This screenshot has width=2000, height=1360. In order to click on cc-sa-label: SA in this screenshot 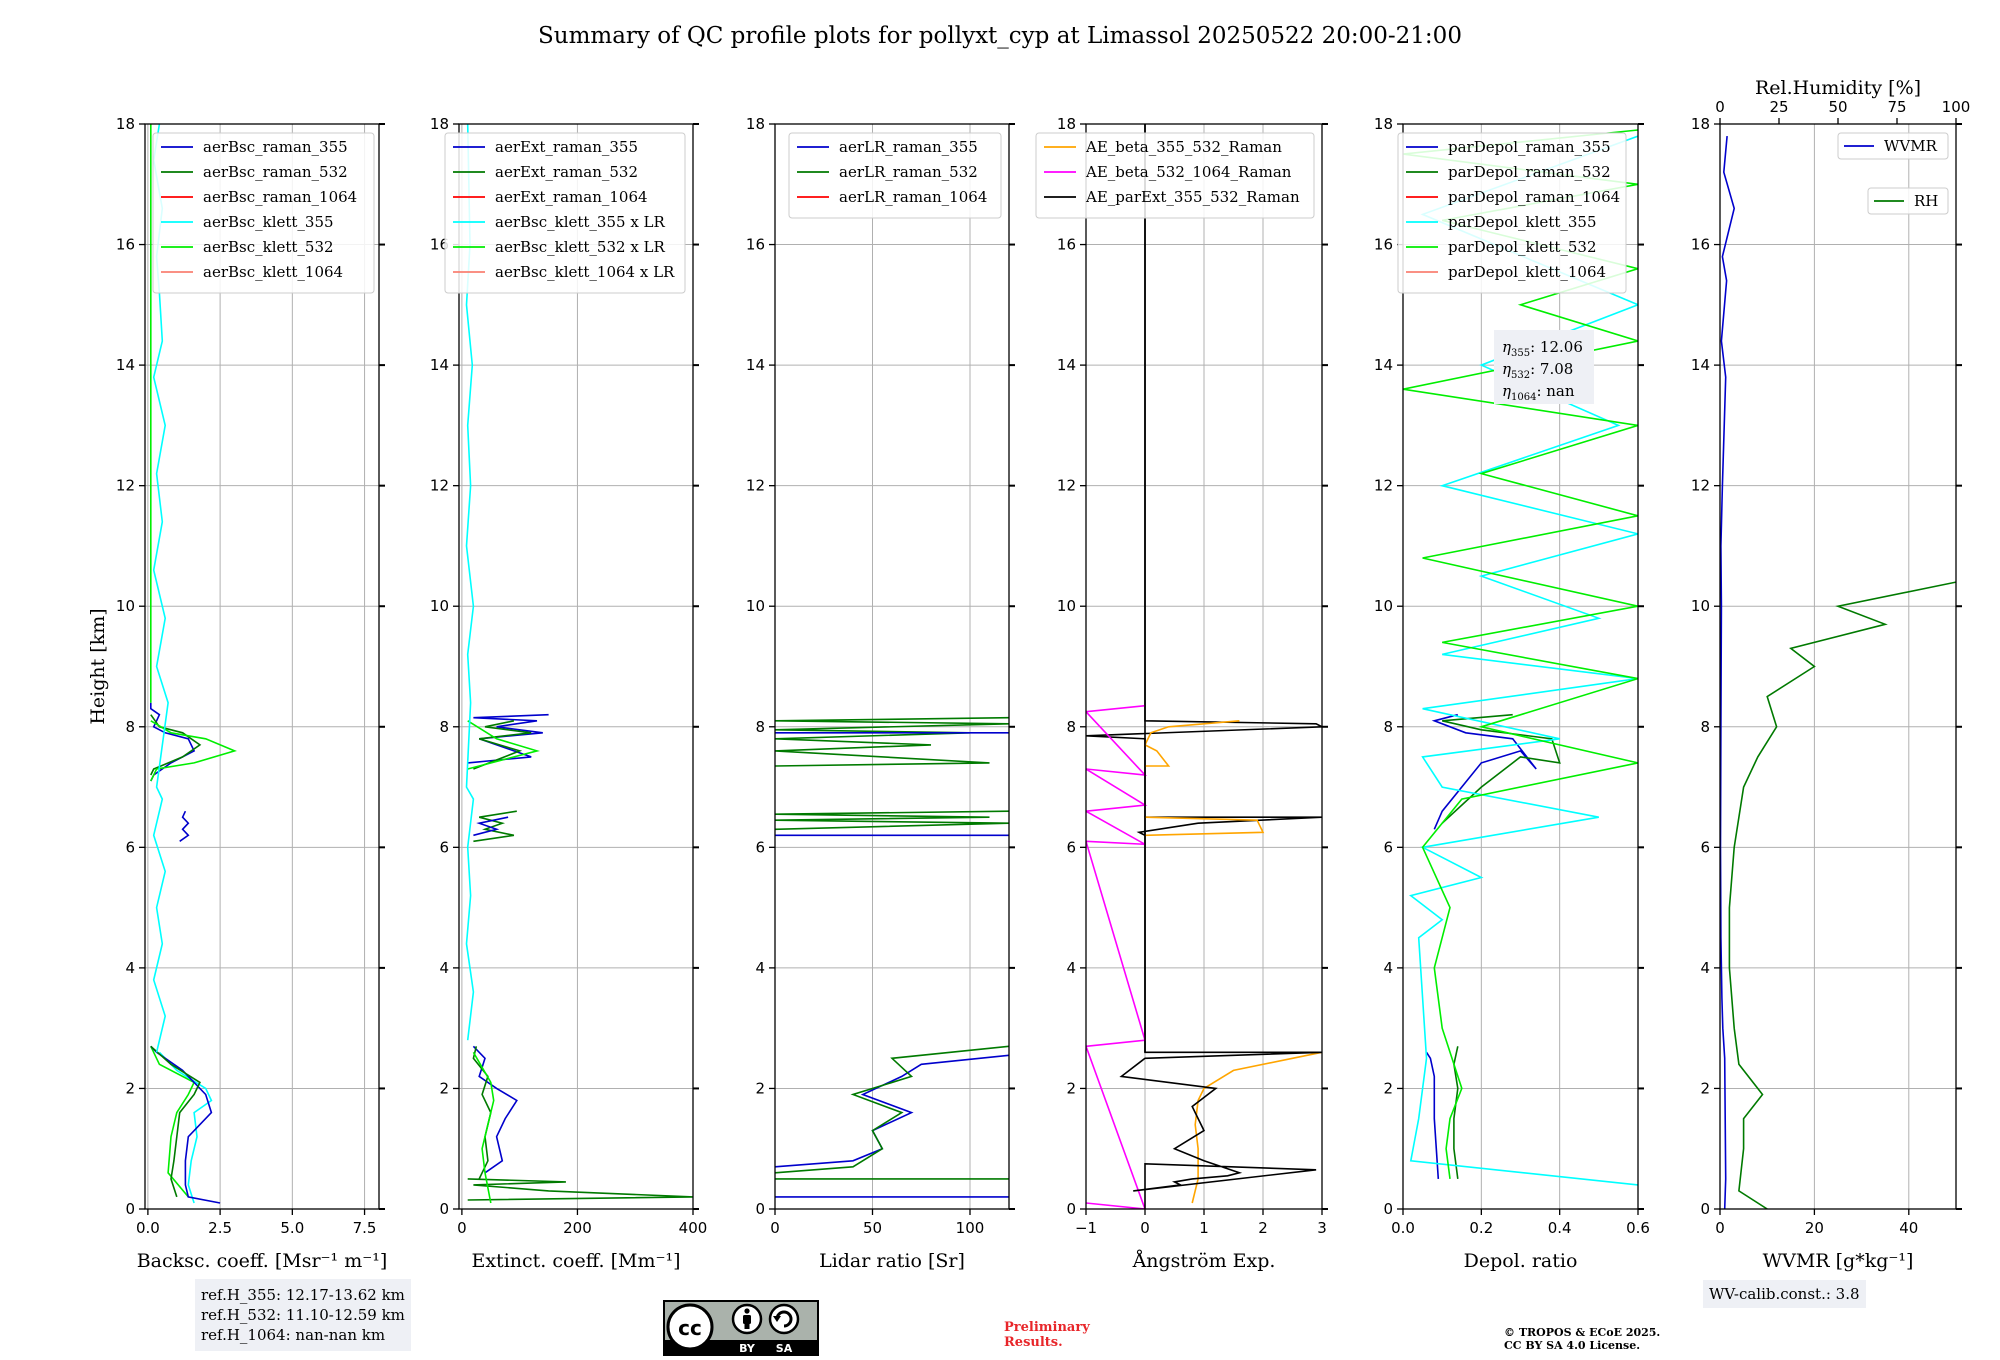, I will do `click(784, 1348)`.